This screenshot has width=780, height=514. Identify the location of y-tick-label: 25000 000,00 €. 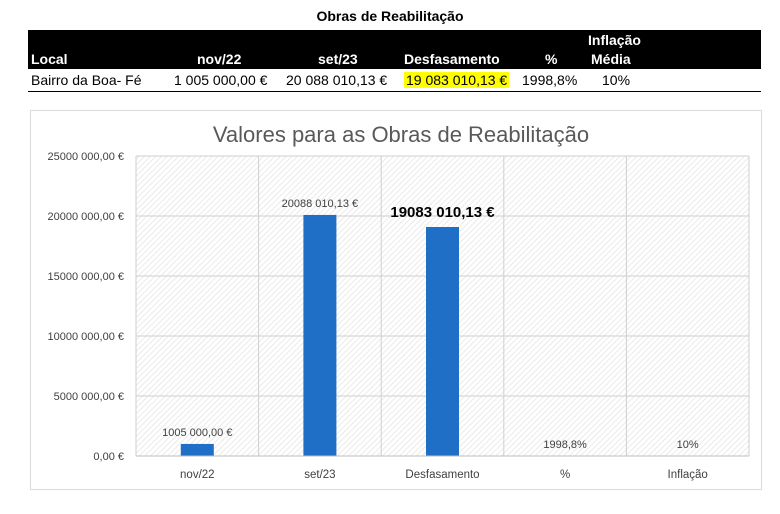
(86, 157).